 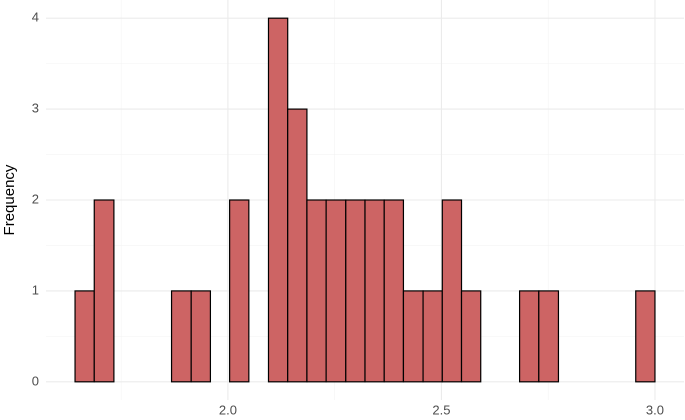 What do you see at coordinates (655, 409) in the screenshot?
I see `x-tick-label: 3.0` at bounding box center [655, 409].